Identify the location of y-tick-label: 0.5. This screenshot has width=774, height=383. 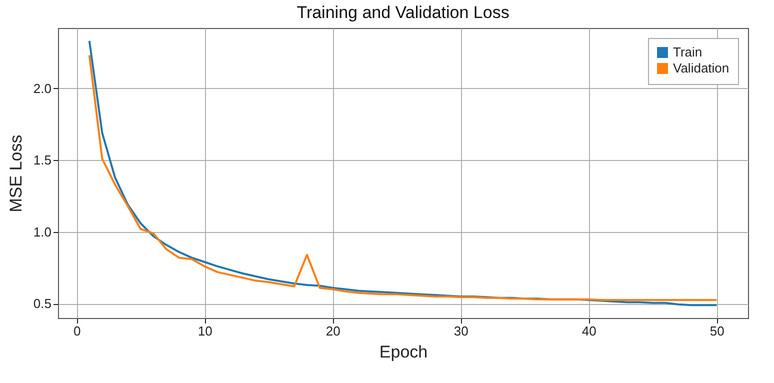
(42, 304).